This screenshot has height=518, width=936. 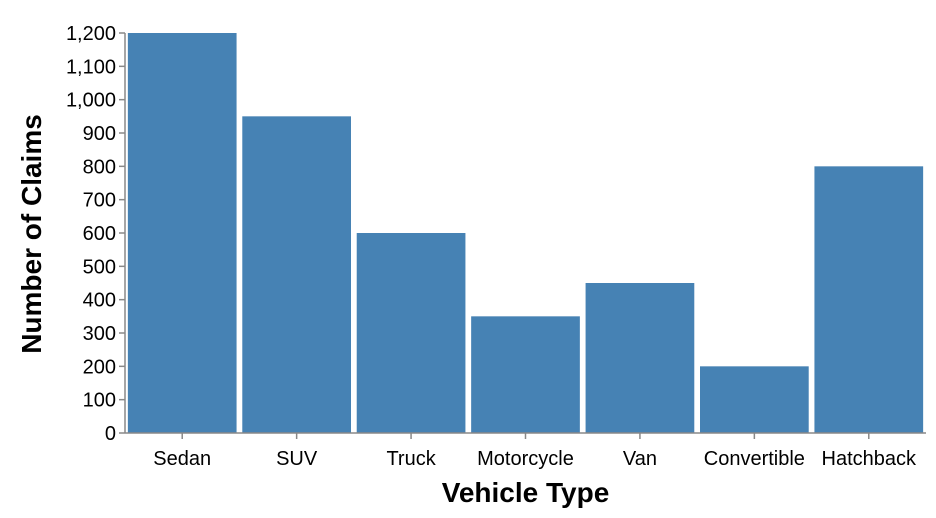 What do you see at coordinates (182, 233) in the screenshot?
I see `bar-sedan` at bounding box center [182, 233].